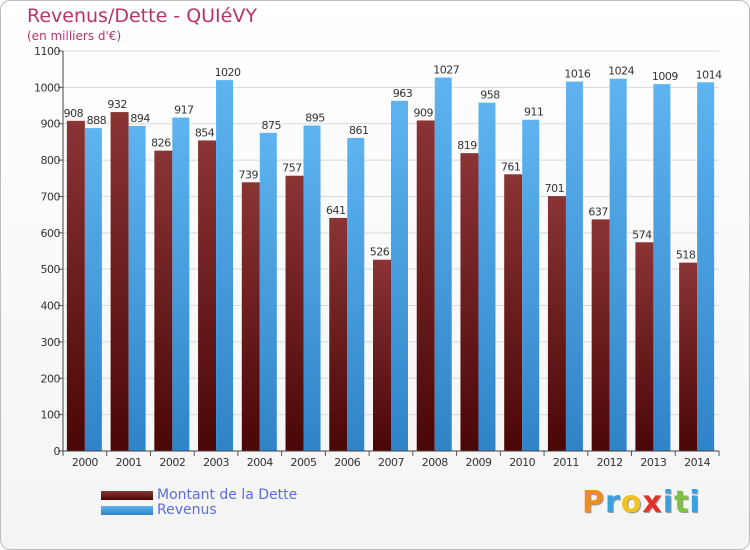  Describe the element at coordinates (511, 166) in the screenshot. I see `data-label-dette: 761` at that location.